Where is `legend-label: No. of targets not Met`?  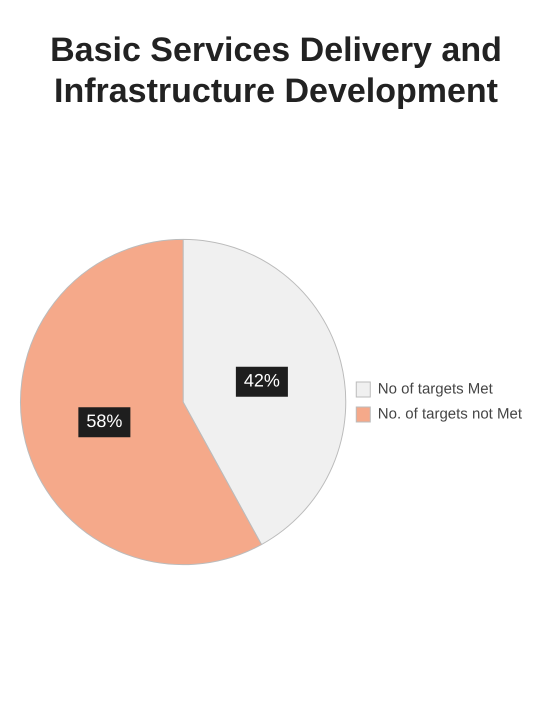
legend-label: No. of targets not Met is located at coordinates (450, 413).